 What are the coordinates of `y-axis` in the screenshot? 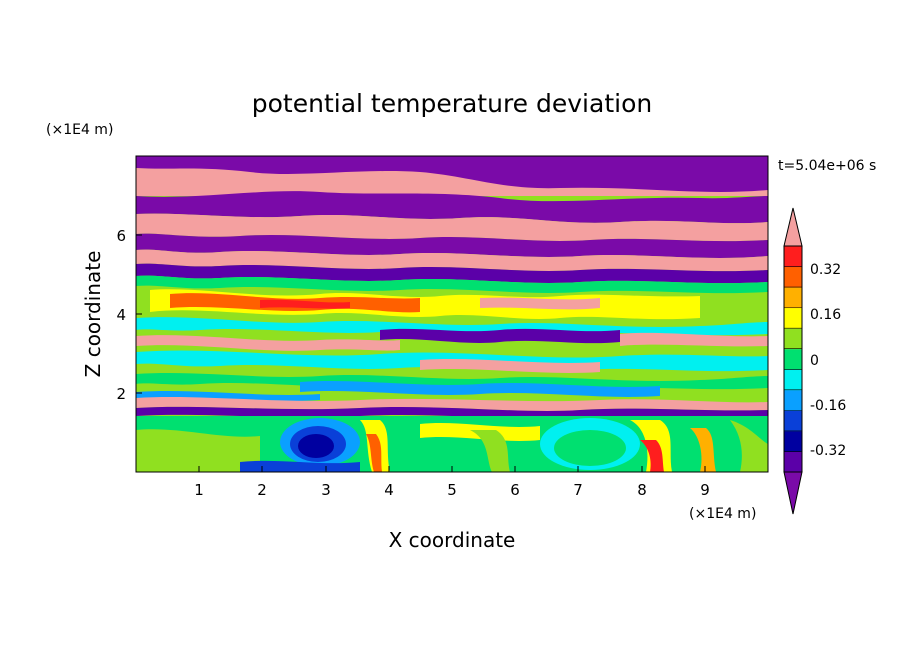 It's located at (139, 314).